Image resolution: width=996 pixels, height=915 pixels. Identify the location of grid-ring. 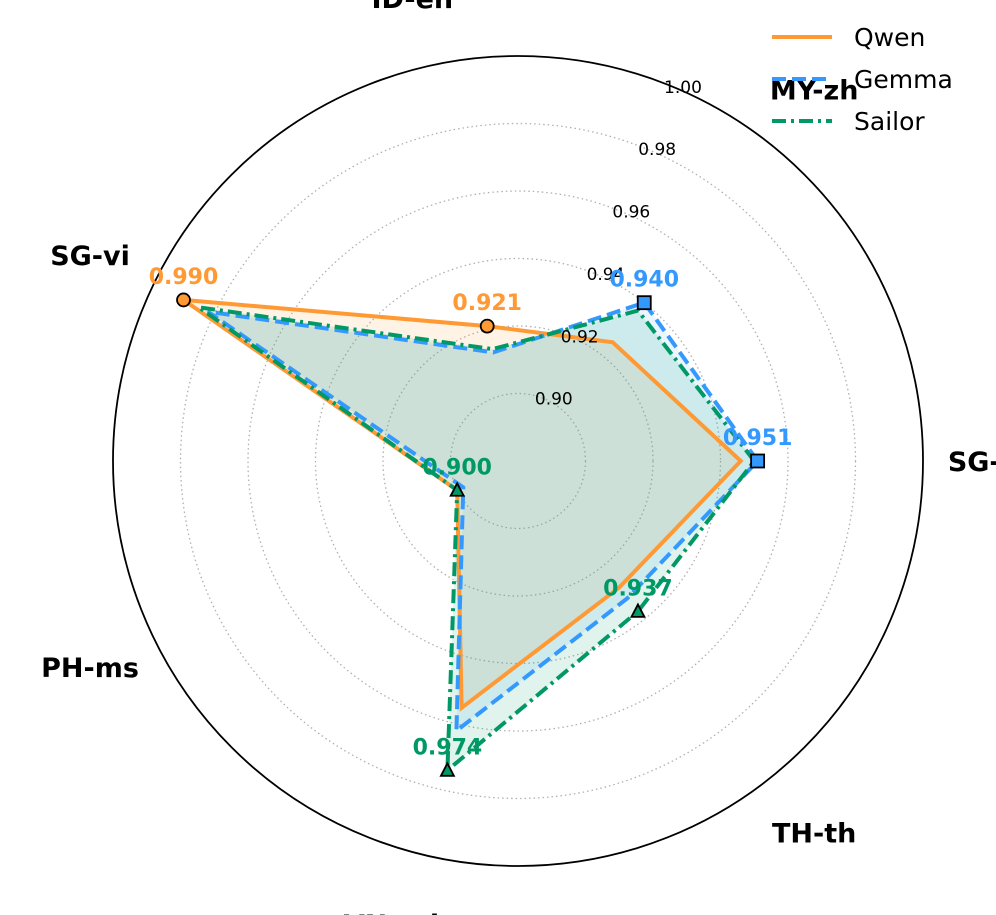
(518, 461).